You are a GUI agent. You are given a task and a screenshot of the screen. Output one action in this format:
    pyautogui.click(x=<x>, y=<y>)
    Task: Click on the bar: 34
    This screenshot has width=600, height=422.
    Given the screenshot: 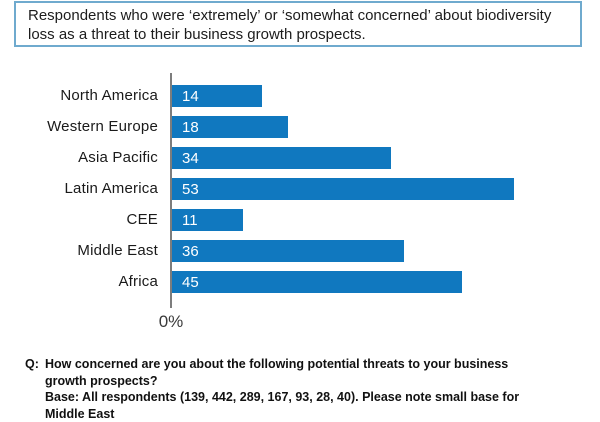 What is the action you would take?
    pyautogui.click(x=281, y=158)
    